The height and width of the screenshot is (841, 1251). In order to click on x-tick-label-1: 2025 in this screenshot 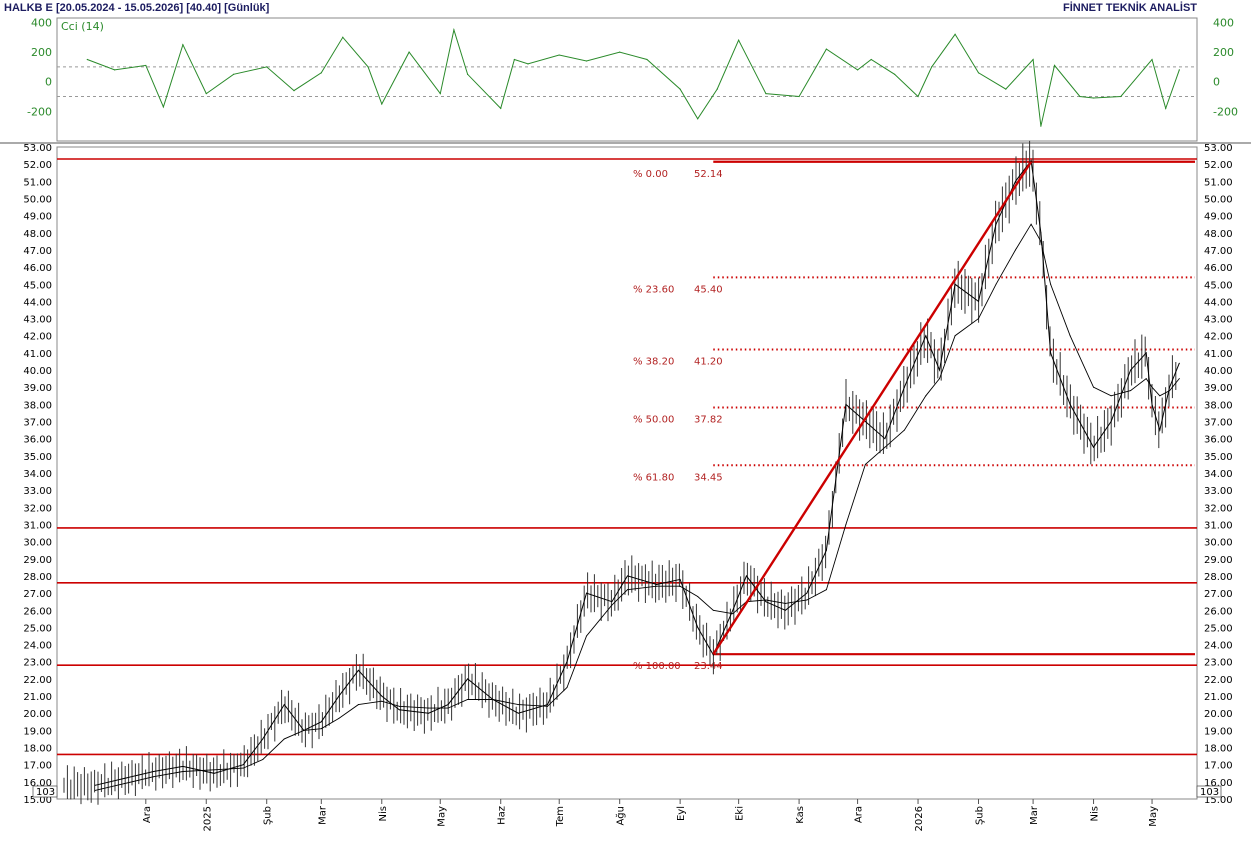, I will do `click(207, 818)`.